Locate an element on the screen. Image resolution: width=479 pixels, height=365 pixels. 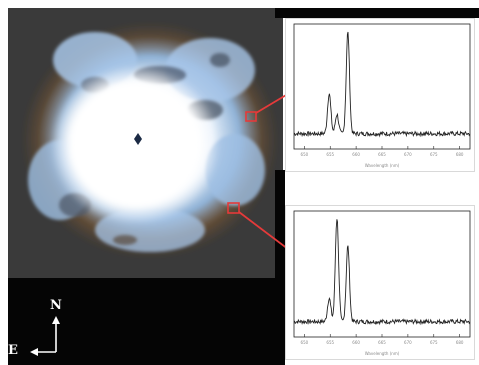
upper-spectrum-axes is located at coordinates (382, 86).